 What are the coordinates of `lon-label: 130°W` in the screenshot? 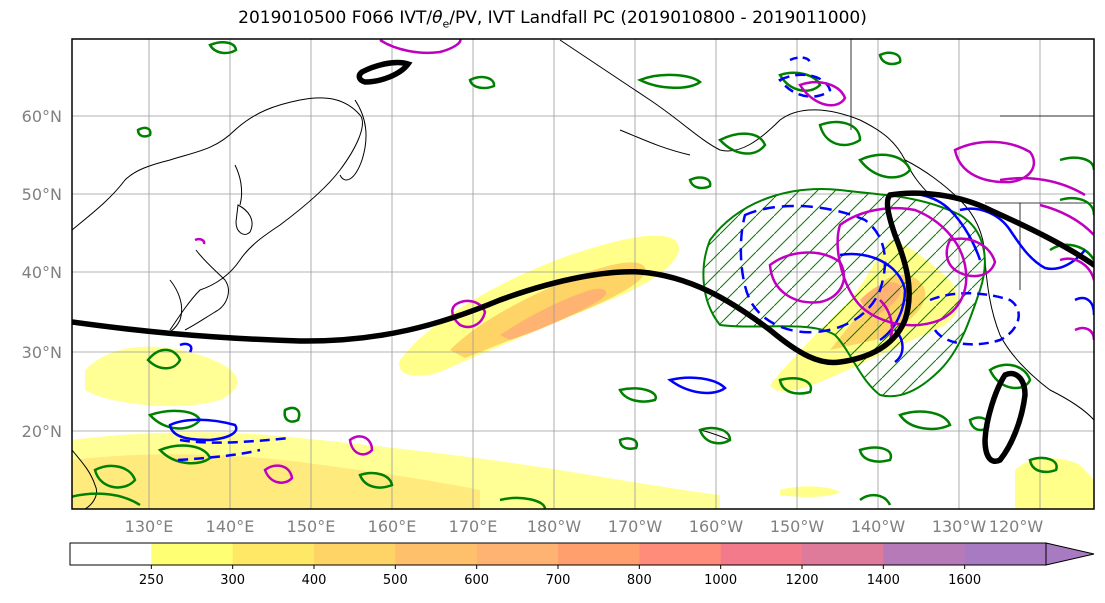 It's located at (959, 526).